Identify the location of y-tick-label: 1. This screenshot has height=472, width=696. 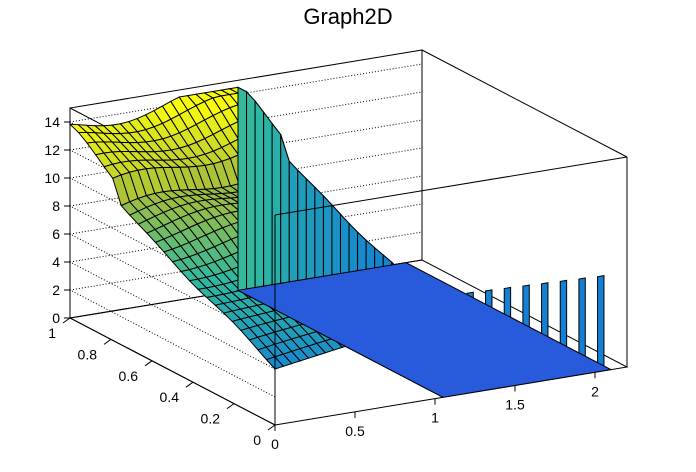
(52, 333).